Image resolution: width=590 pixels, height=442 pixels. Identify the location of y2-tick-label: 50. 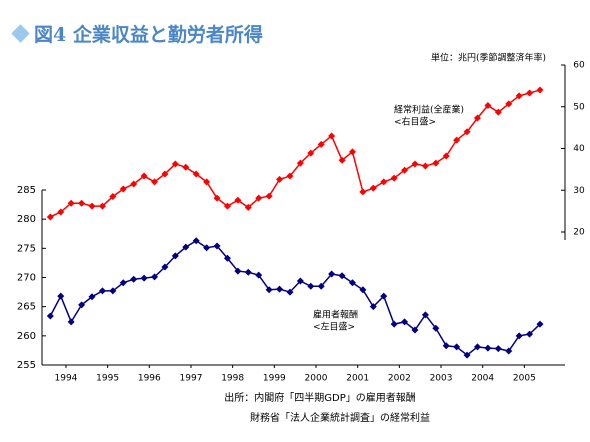
(579, 107).